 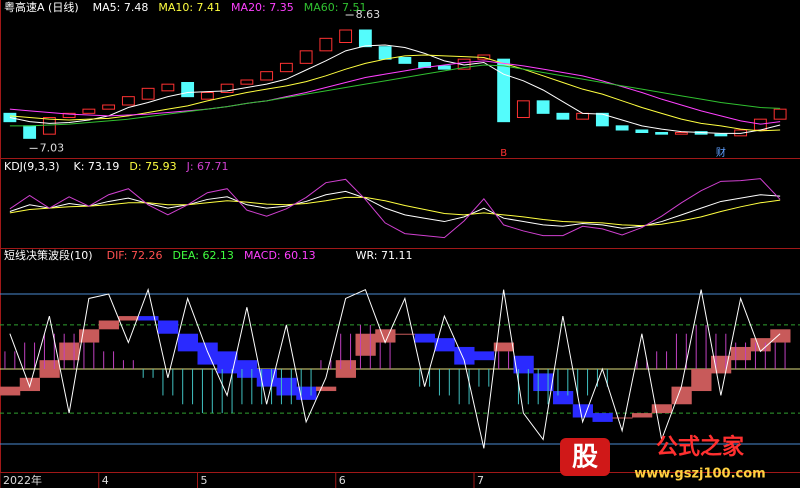 What do you see at coordinates (262, 7) in the screenshot?
I see `legend-entry: MA20: 7.35` at bounding box center [262, 7].